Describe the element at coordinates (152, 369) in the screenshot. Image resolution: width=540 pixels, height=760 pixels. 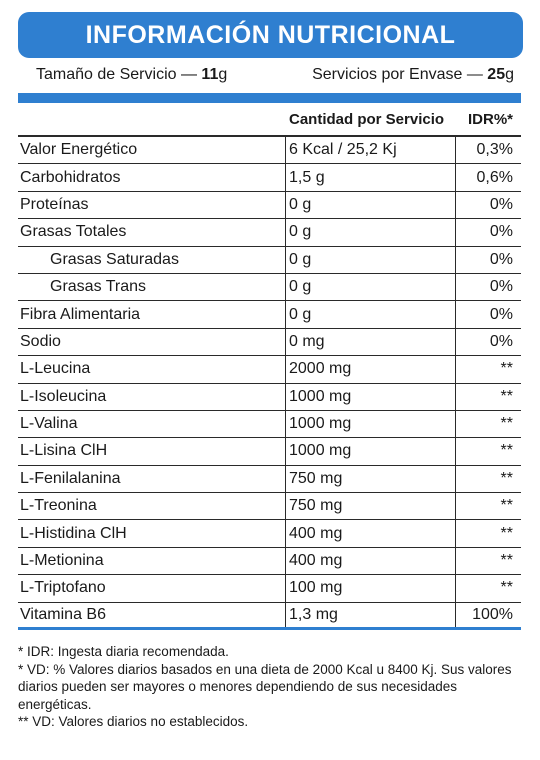
I see `nutrient-name: L-Leucina` at that location.